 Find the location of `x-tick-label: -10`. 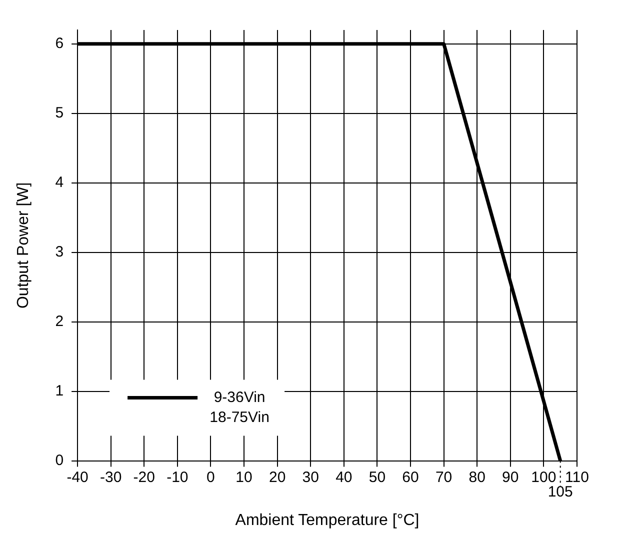

x-tick-label: -10 is located at coordinates (177, 477).